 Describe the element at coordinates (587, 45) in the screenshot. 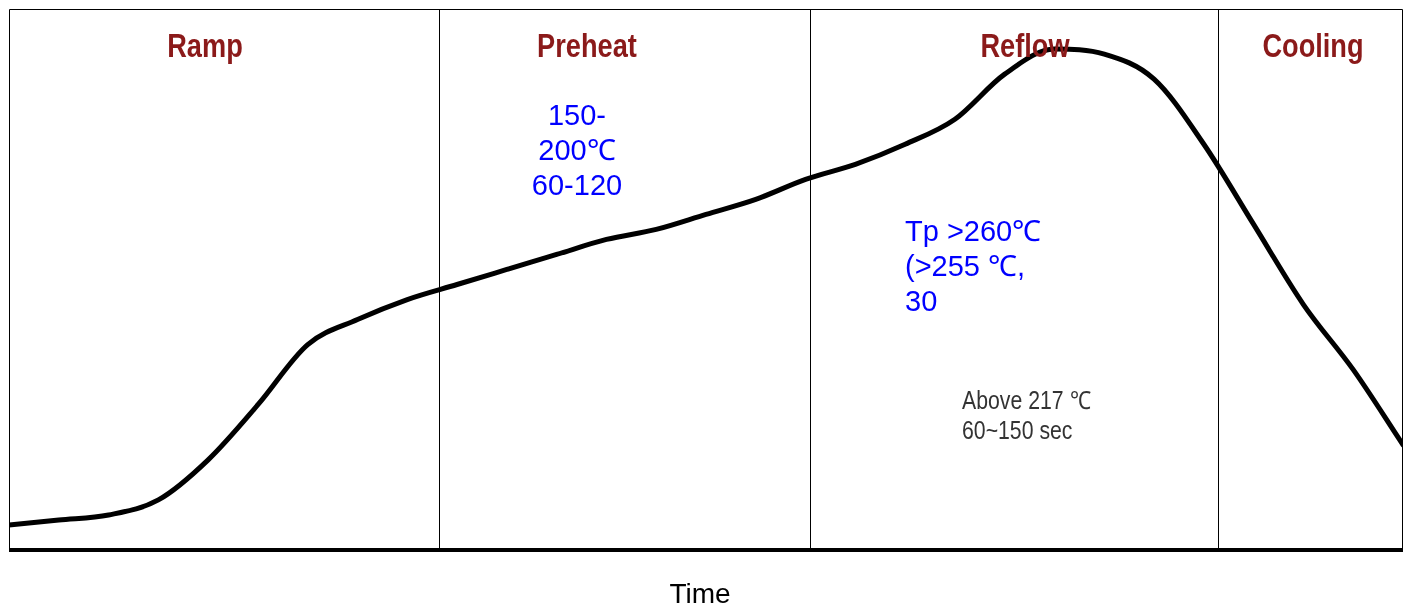

I see `annotation: Preheat` at that location.